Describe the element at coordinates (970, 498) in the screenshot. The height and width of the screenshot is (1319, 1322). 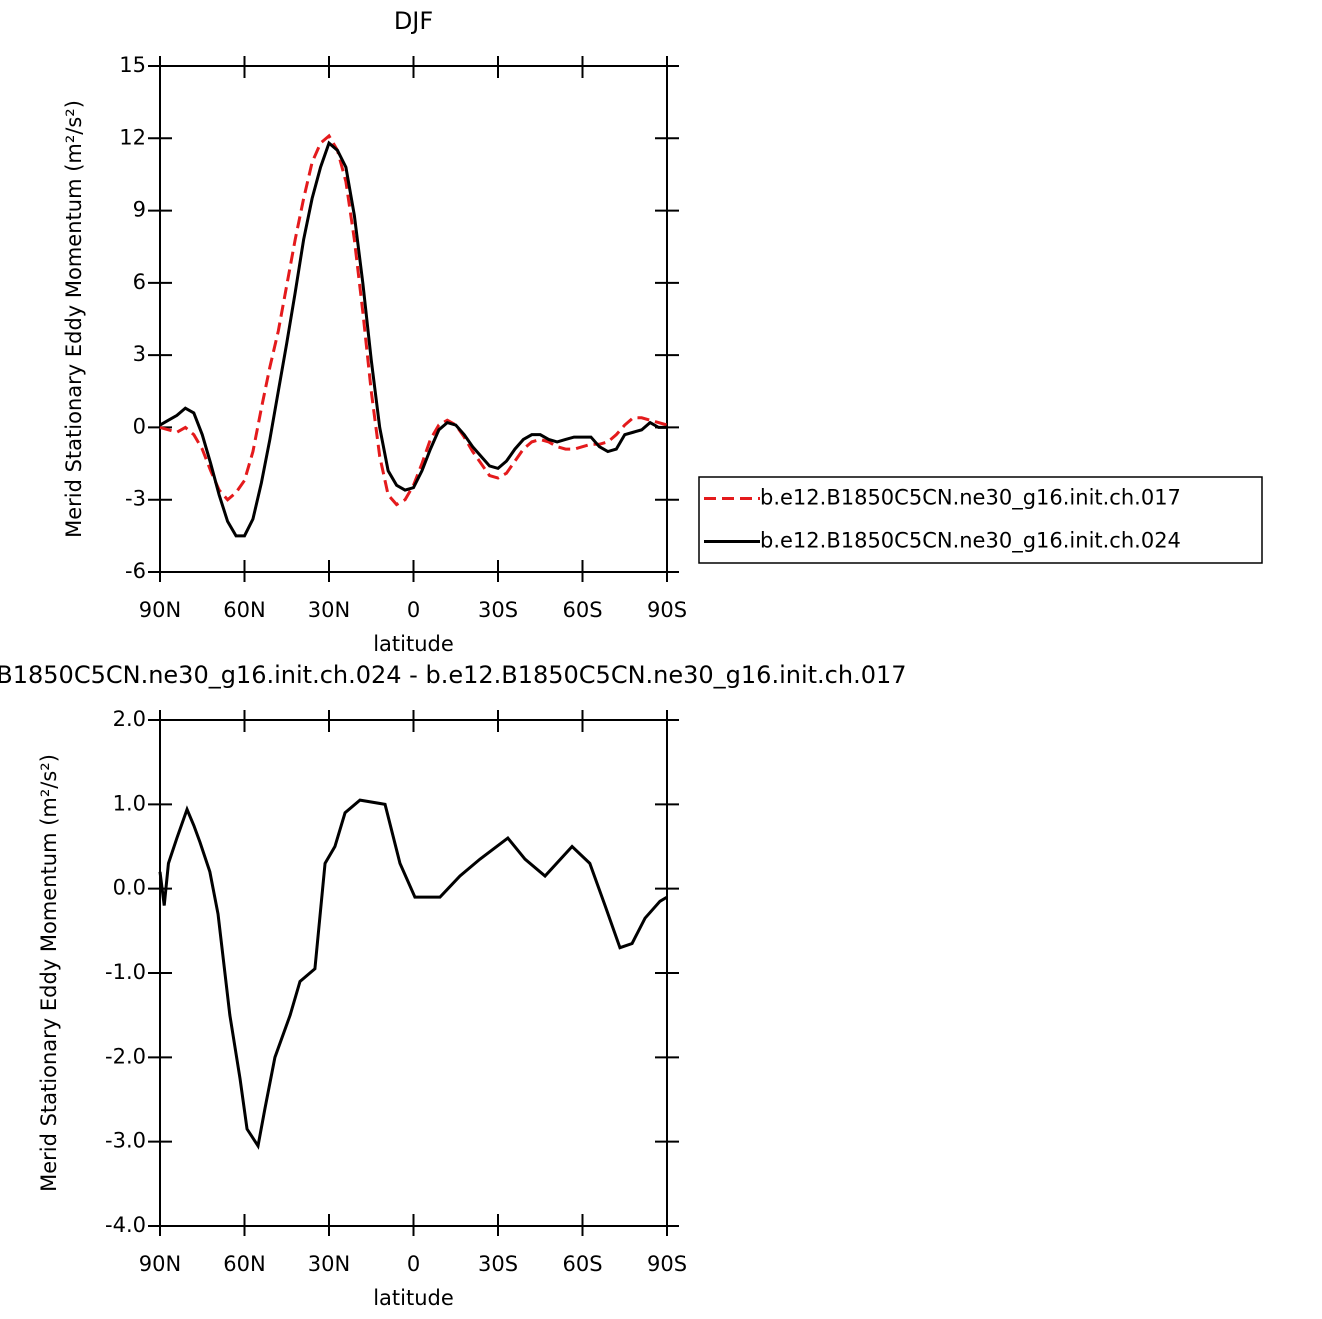
I see `legend-label: b.e12.B1850C5CN.ne30_g16.init.ch.017` at that location.